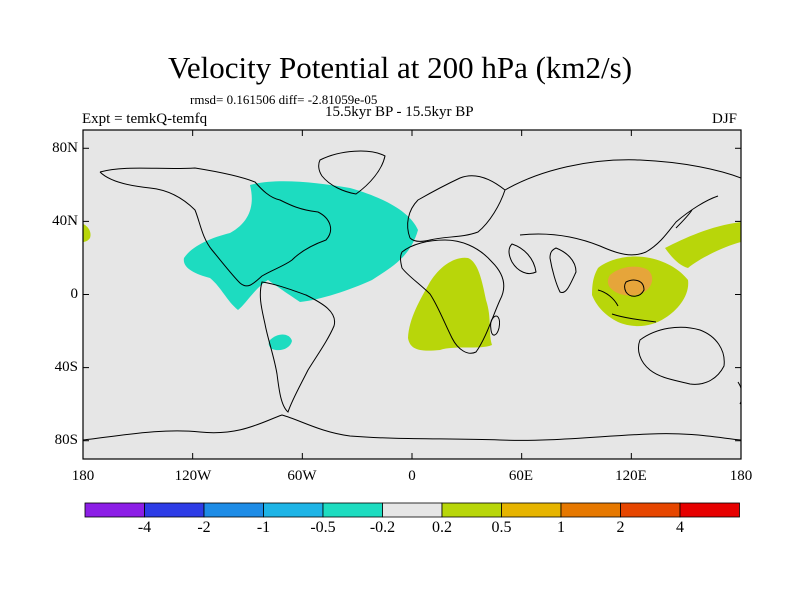  Describe the element at coordinates (74, 294) in the screenshot. I see `lat-tick-0: 0` at that location.